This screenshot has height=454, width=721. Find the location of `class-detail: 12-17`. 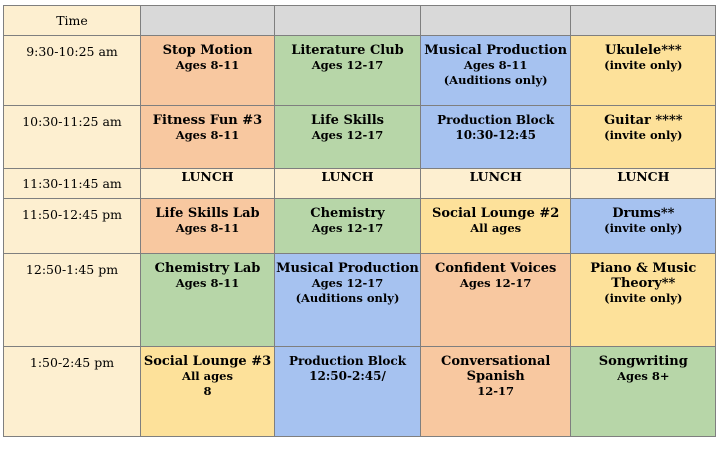

class-detail: 12-17 is located at coordinates (496, 391).